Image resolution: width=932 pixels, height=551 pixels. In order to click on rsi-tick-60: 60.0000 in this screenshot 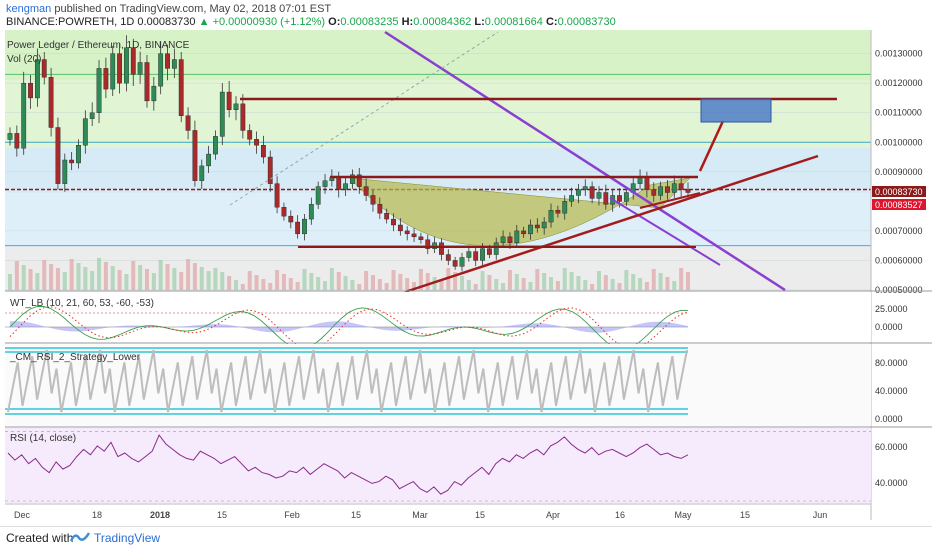, I will do `click(891, 447)`.